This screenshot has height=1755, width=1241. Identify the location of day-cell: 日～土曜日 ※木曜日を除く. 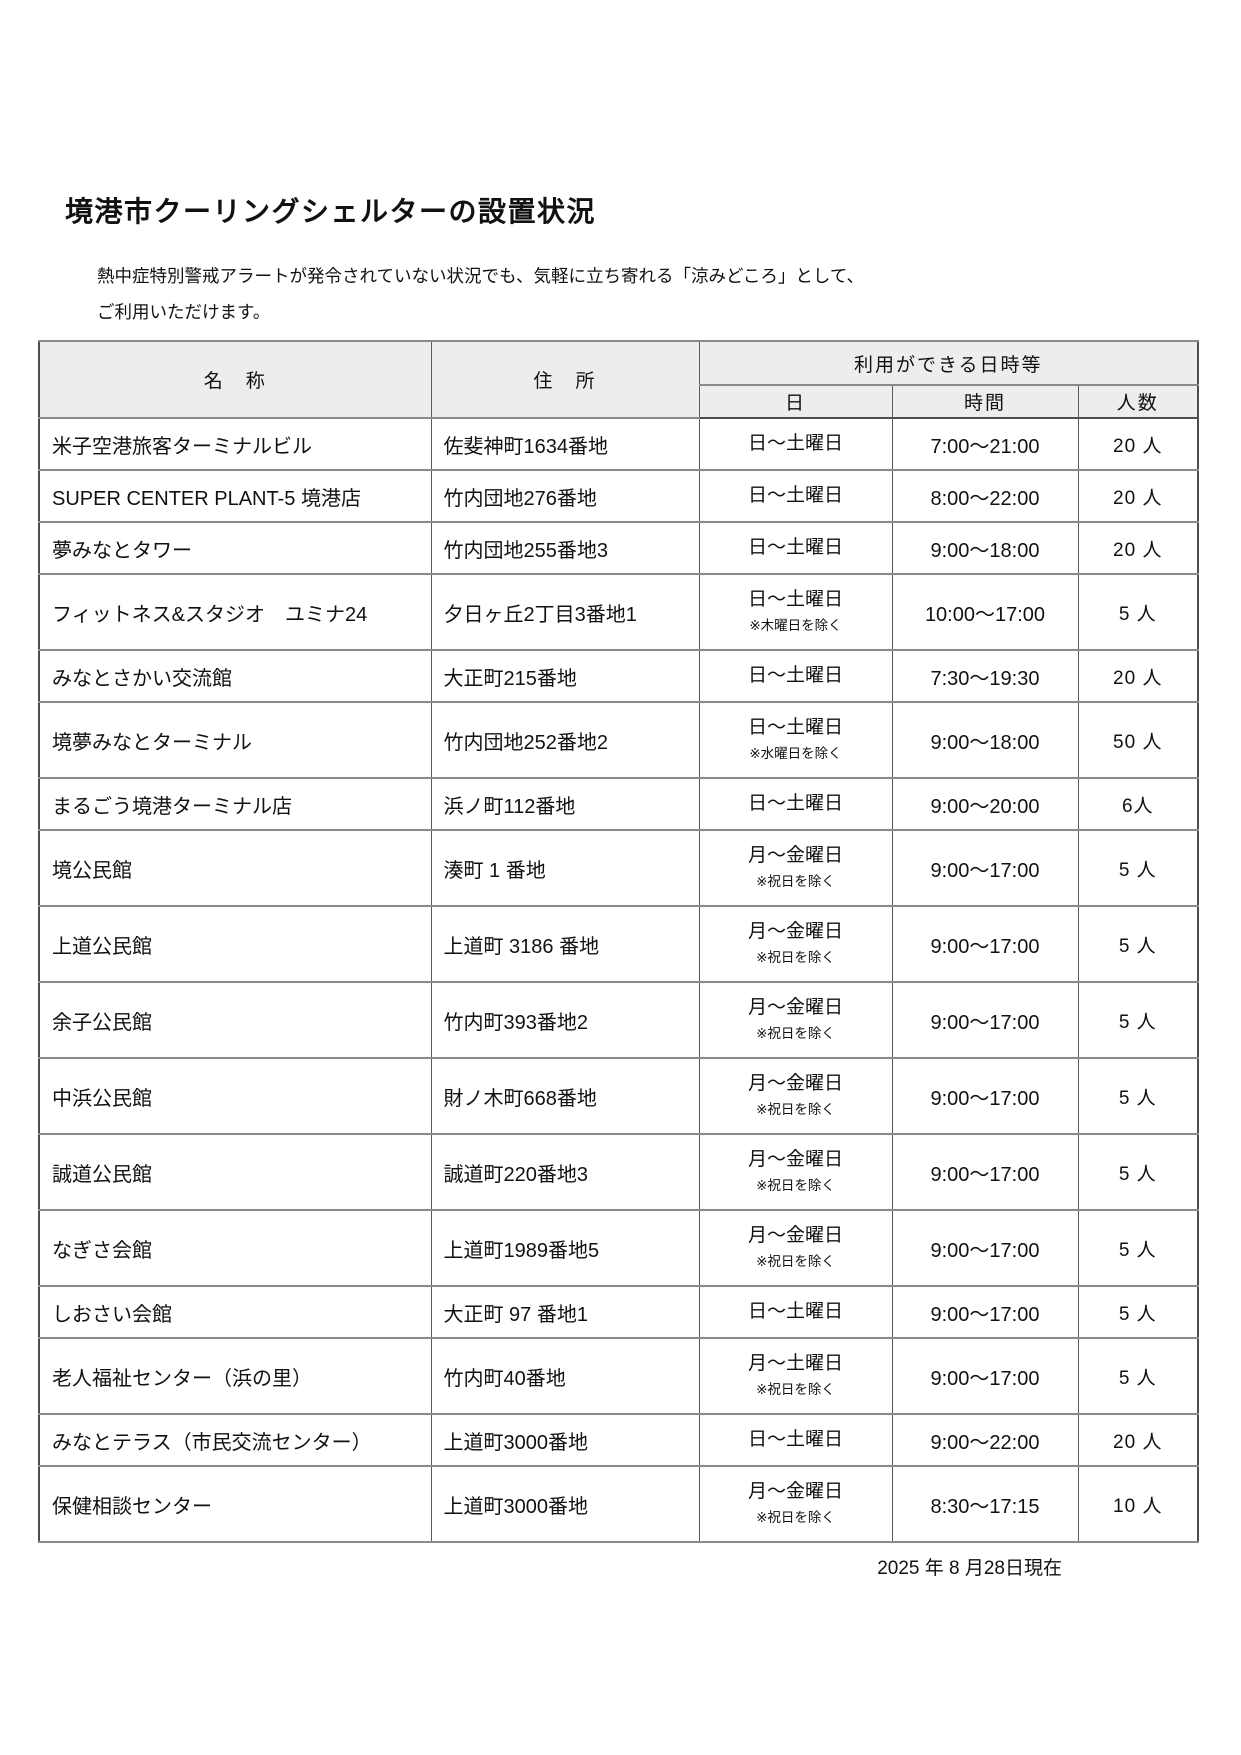
(795, 612).